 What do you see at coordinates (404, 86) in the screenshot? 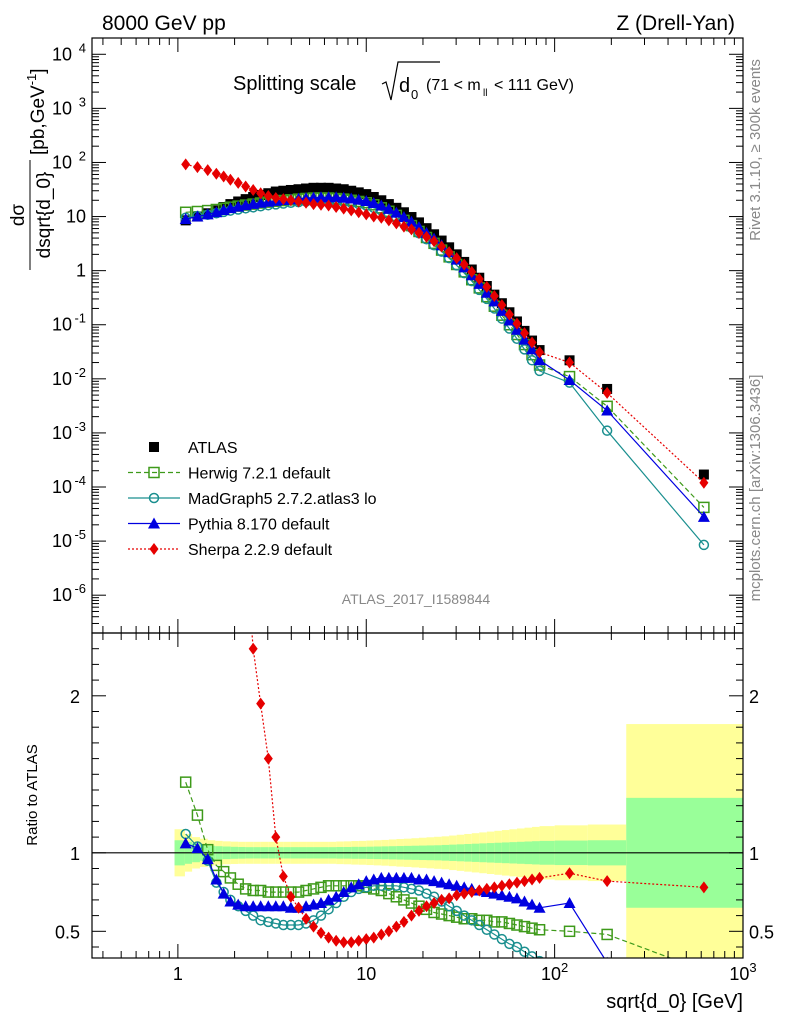
I see `title-symbol: d` at bounding box center [404, 86].